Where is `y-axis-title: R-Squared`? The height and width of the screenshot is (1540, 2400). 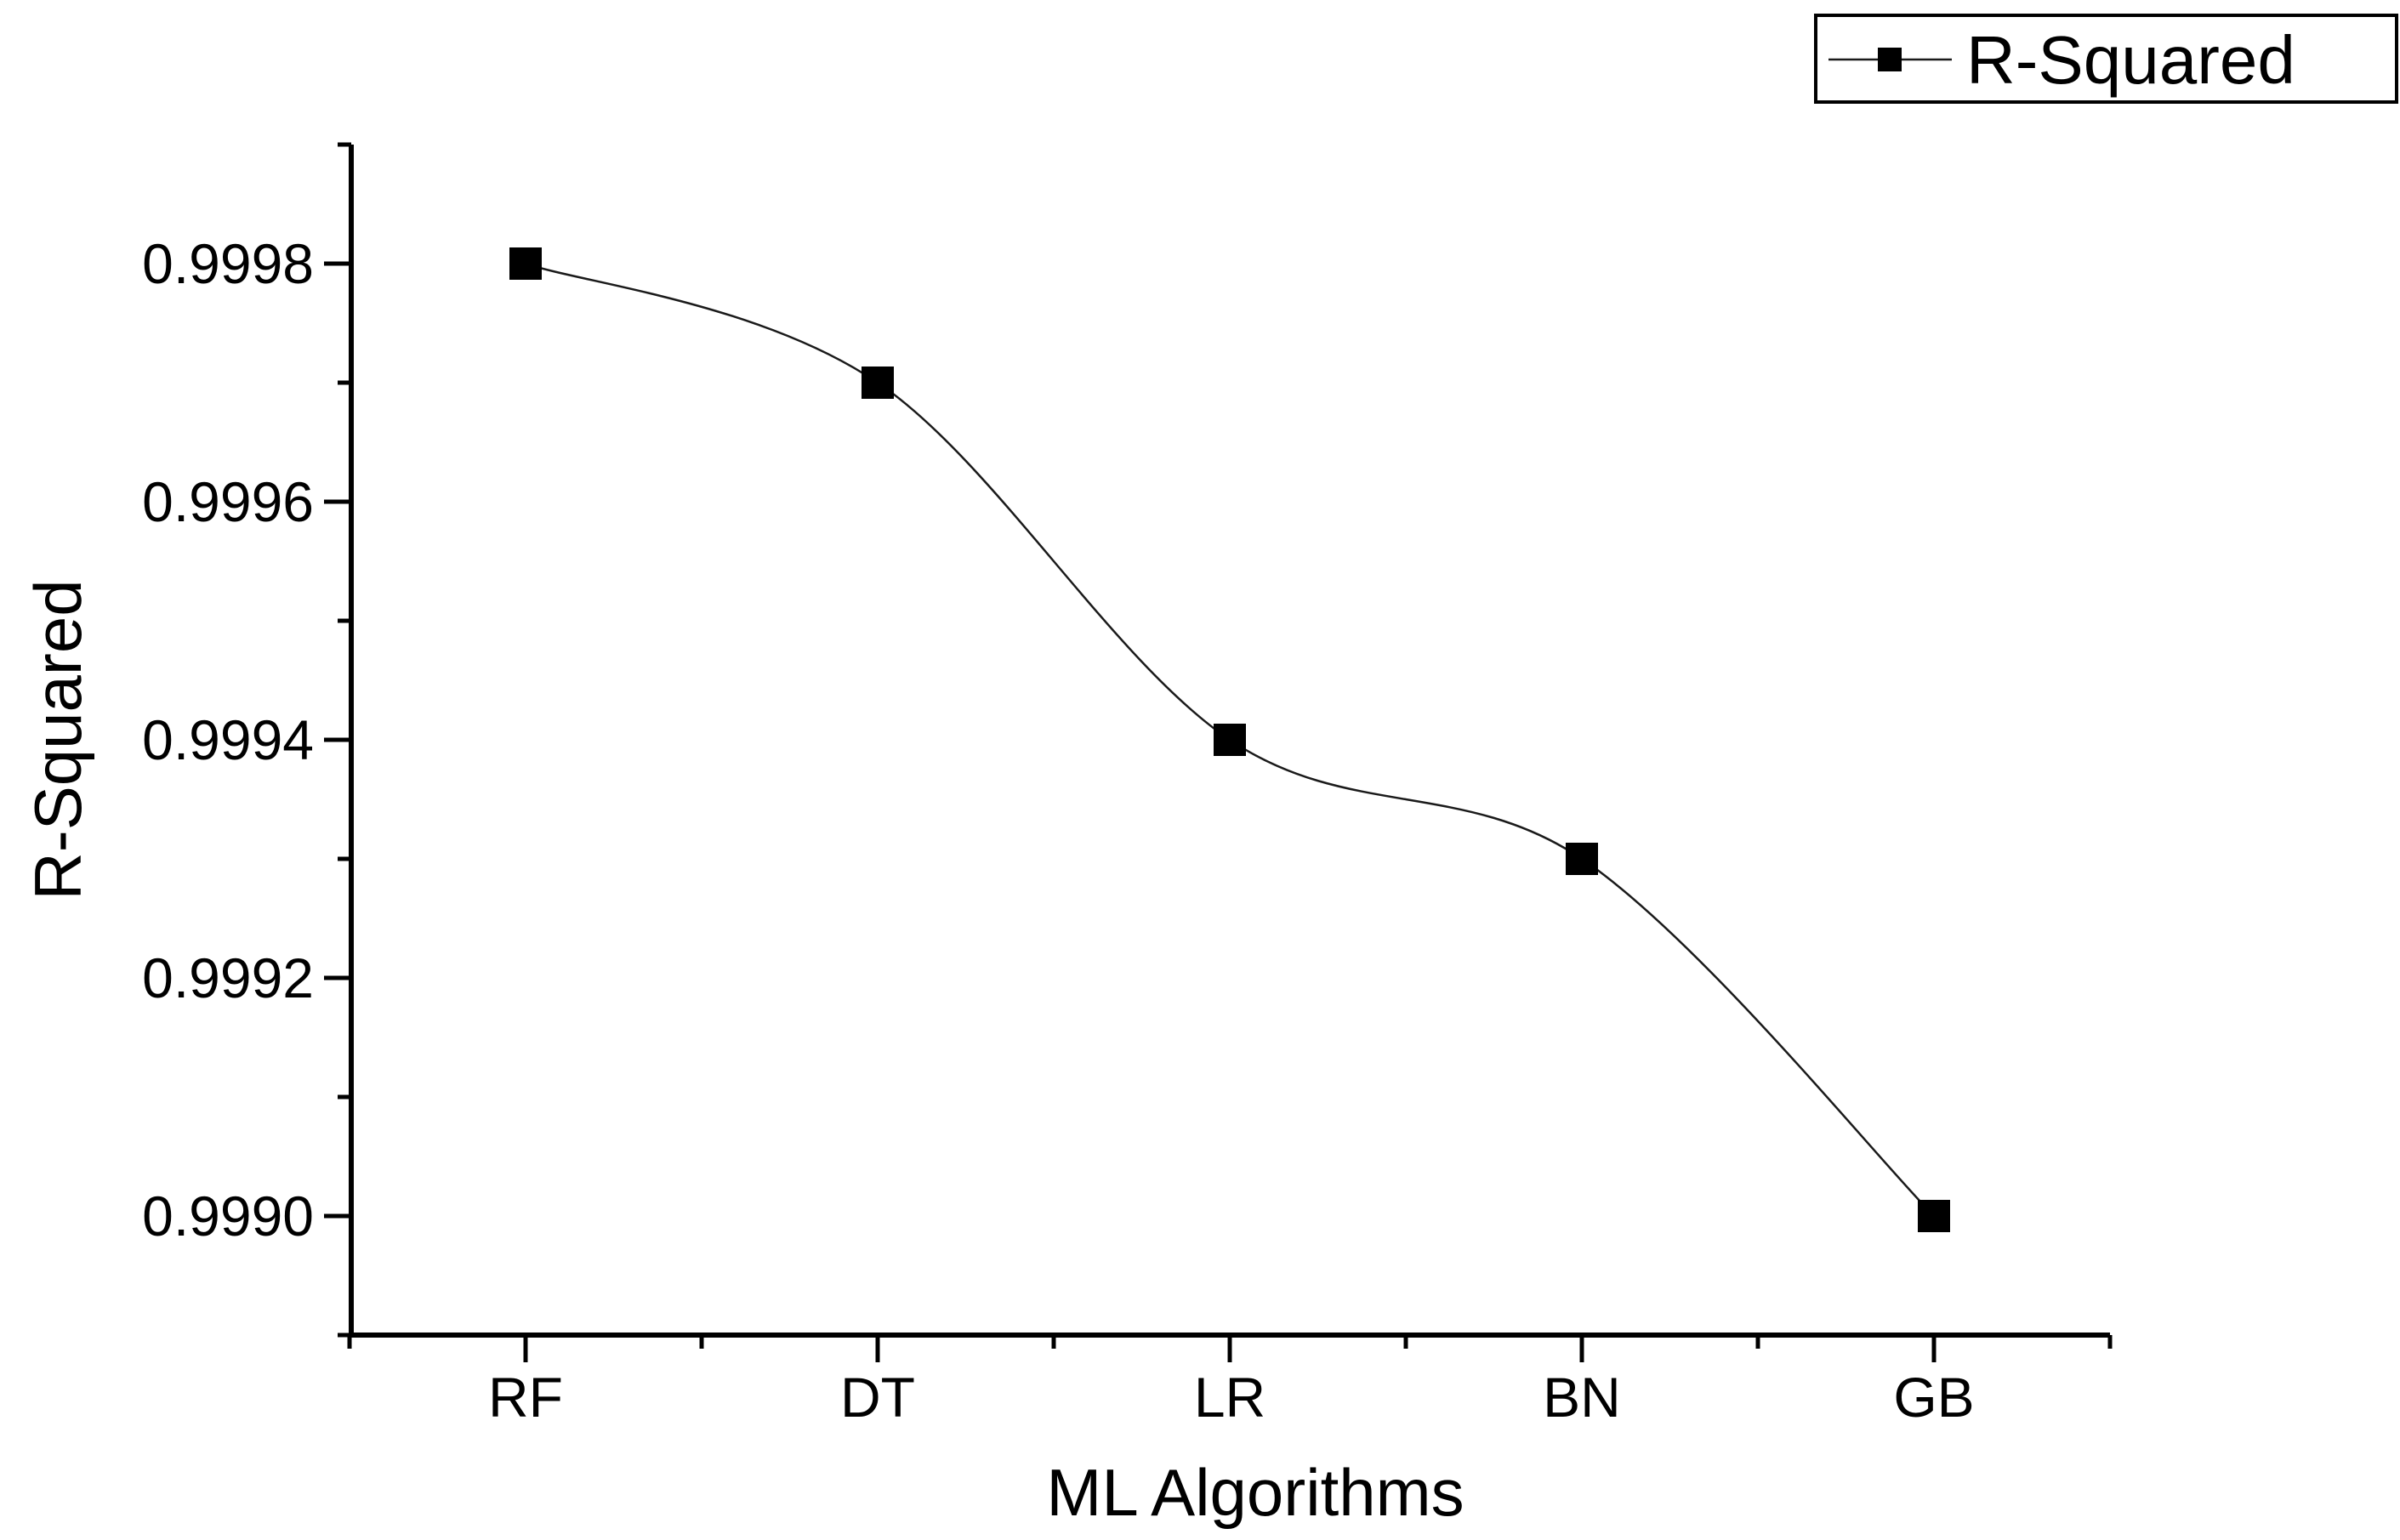
y-axis-title: R-Squared is located at coordinates (57, 739).